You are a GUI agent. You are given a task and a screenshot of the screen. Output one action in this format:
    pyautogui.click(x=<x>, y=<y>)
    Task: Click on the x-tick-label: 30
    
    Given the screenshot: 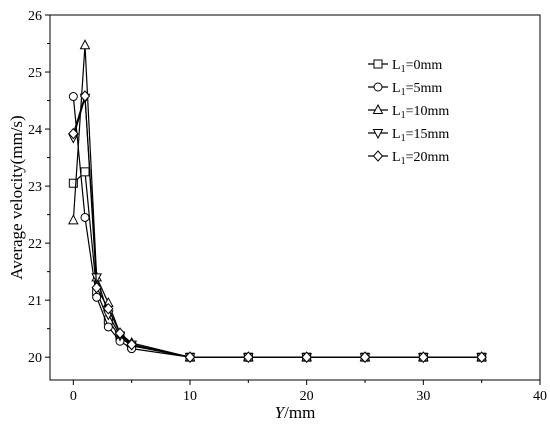 What is the action you would take?
    pyautogui.click(x=423, y=396)
    